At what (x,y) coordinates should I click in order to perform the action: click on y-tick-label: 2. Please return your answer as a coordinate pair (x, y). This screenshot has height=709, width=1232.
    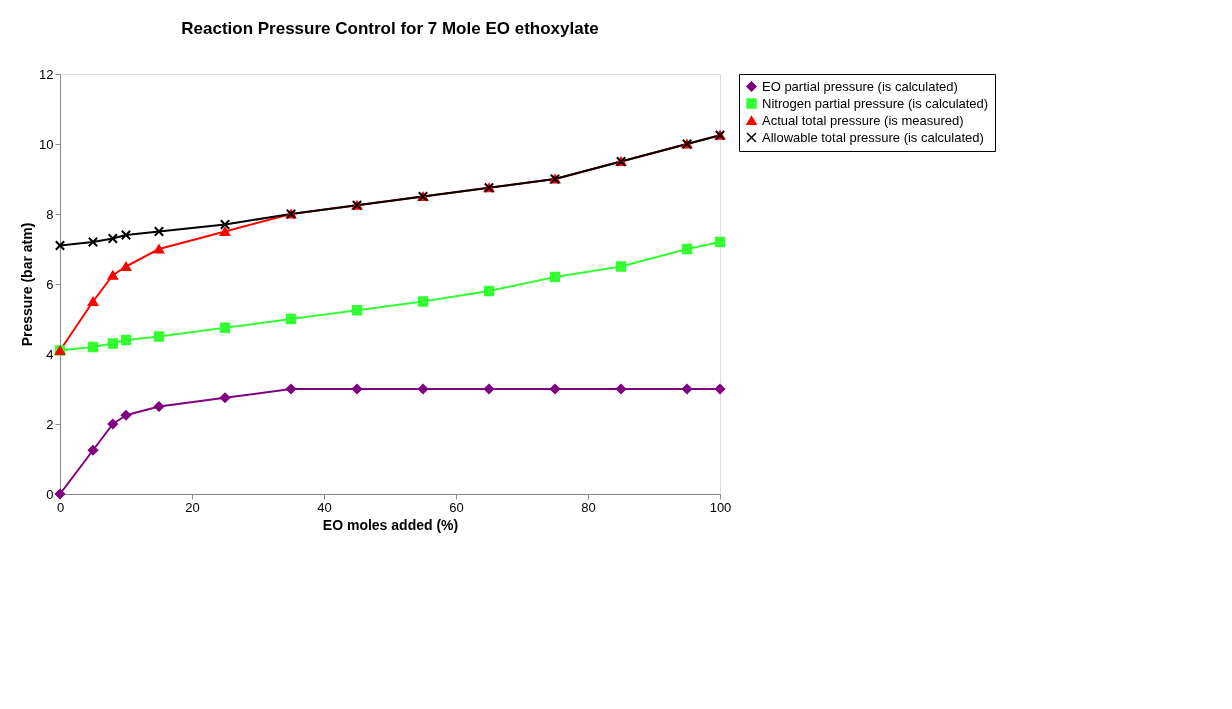
    Looking at the image, I should click on (50, 424).